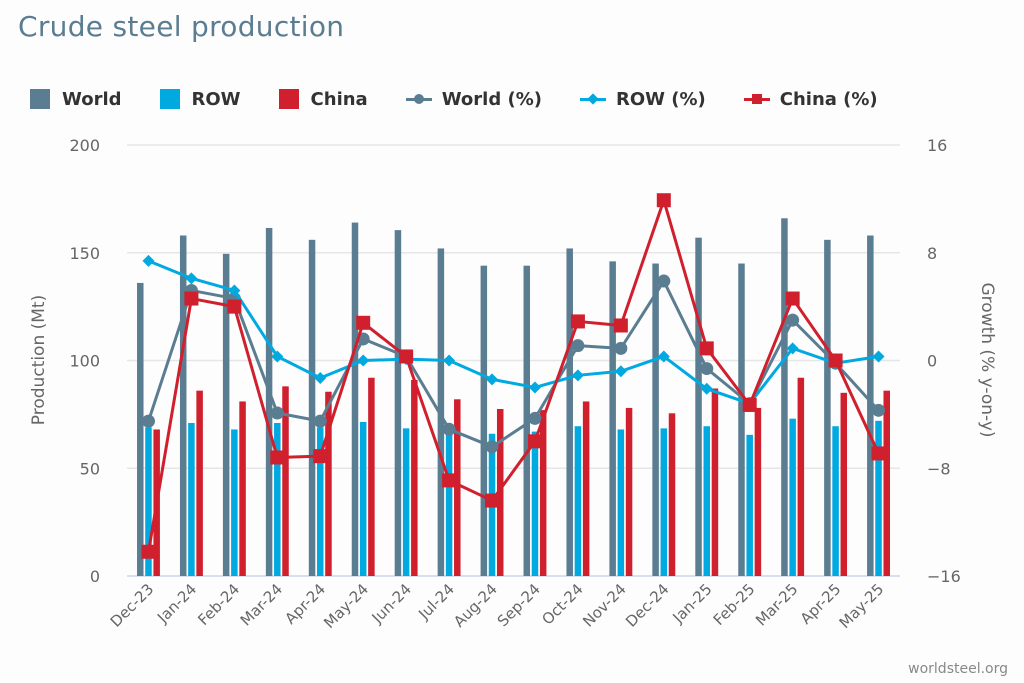  I want to click on y2-tick-label: 0, so click(932, 361).